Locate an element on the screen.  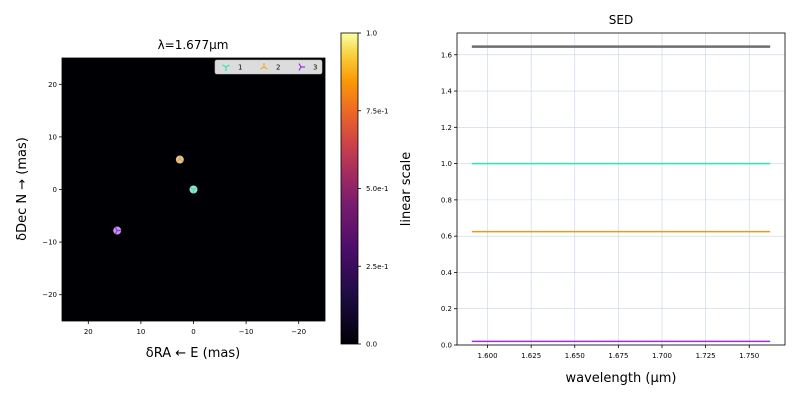
colorbar-label: linear scale is located at coordinates (406, 189).